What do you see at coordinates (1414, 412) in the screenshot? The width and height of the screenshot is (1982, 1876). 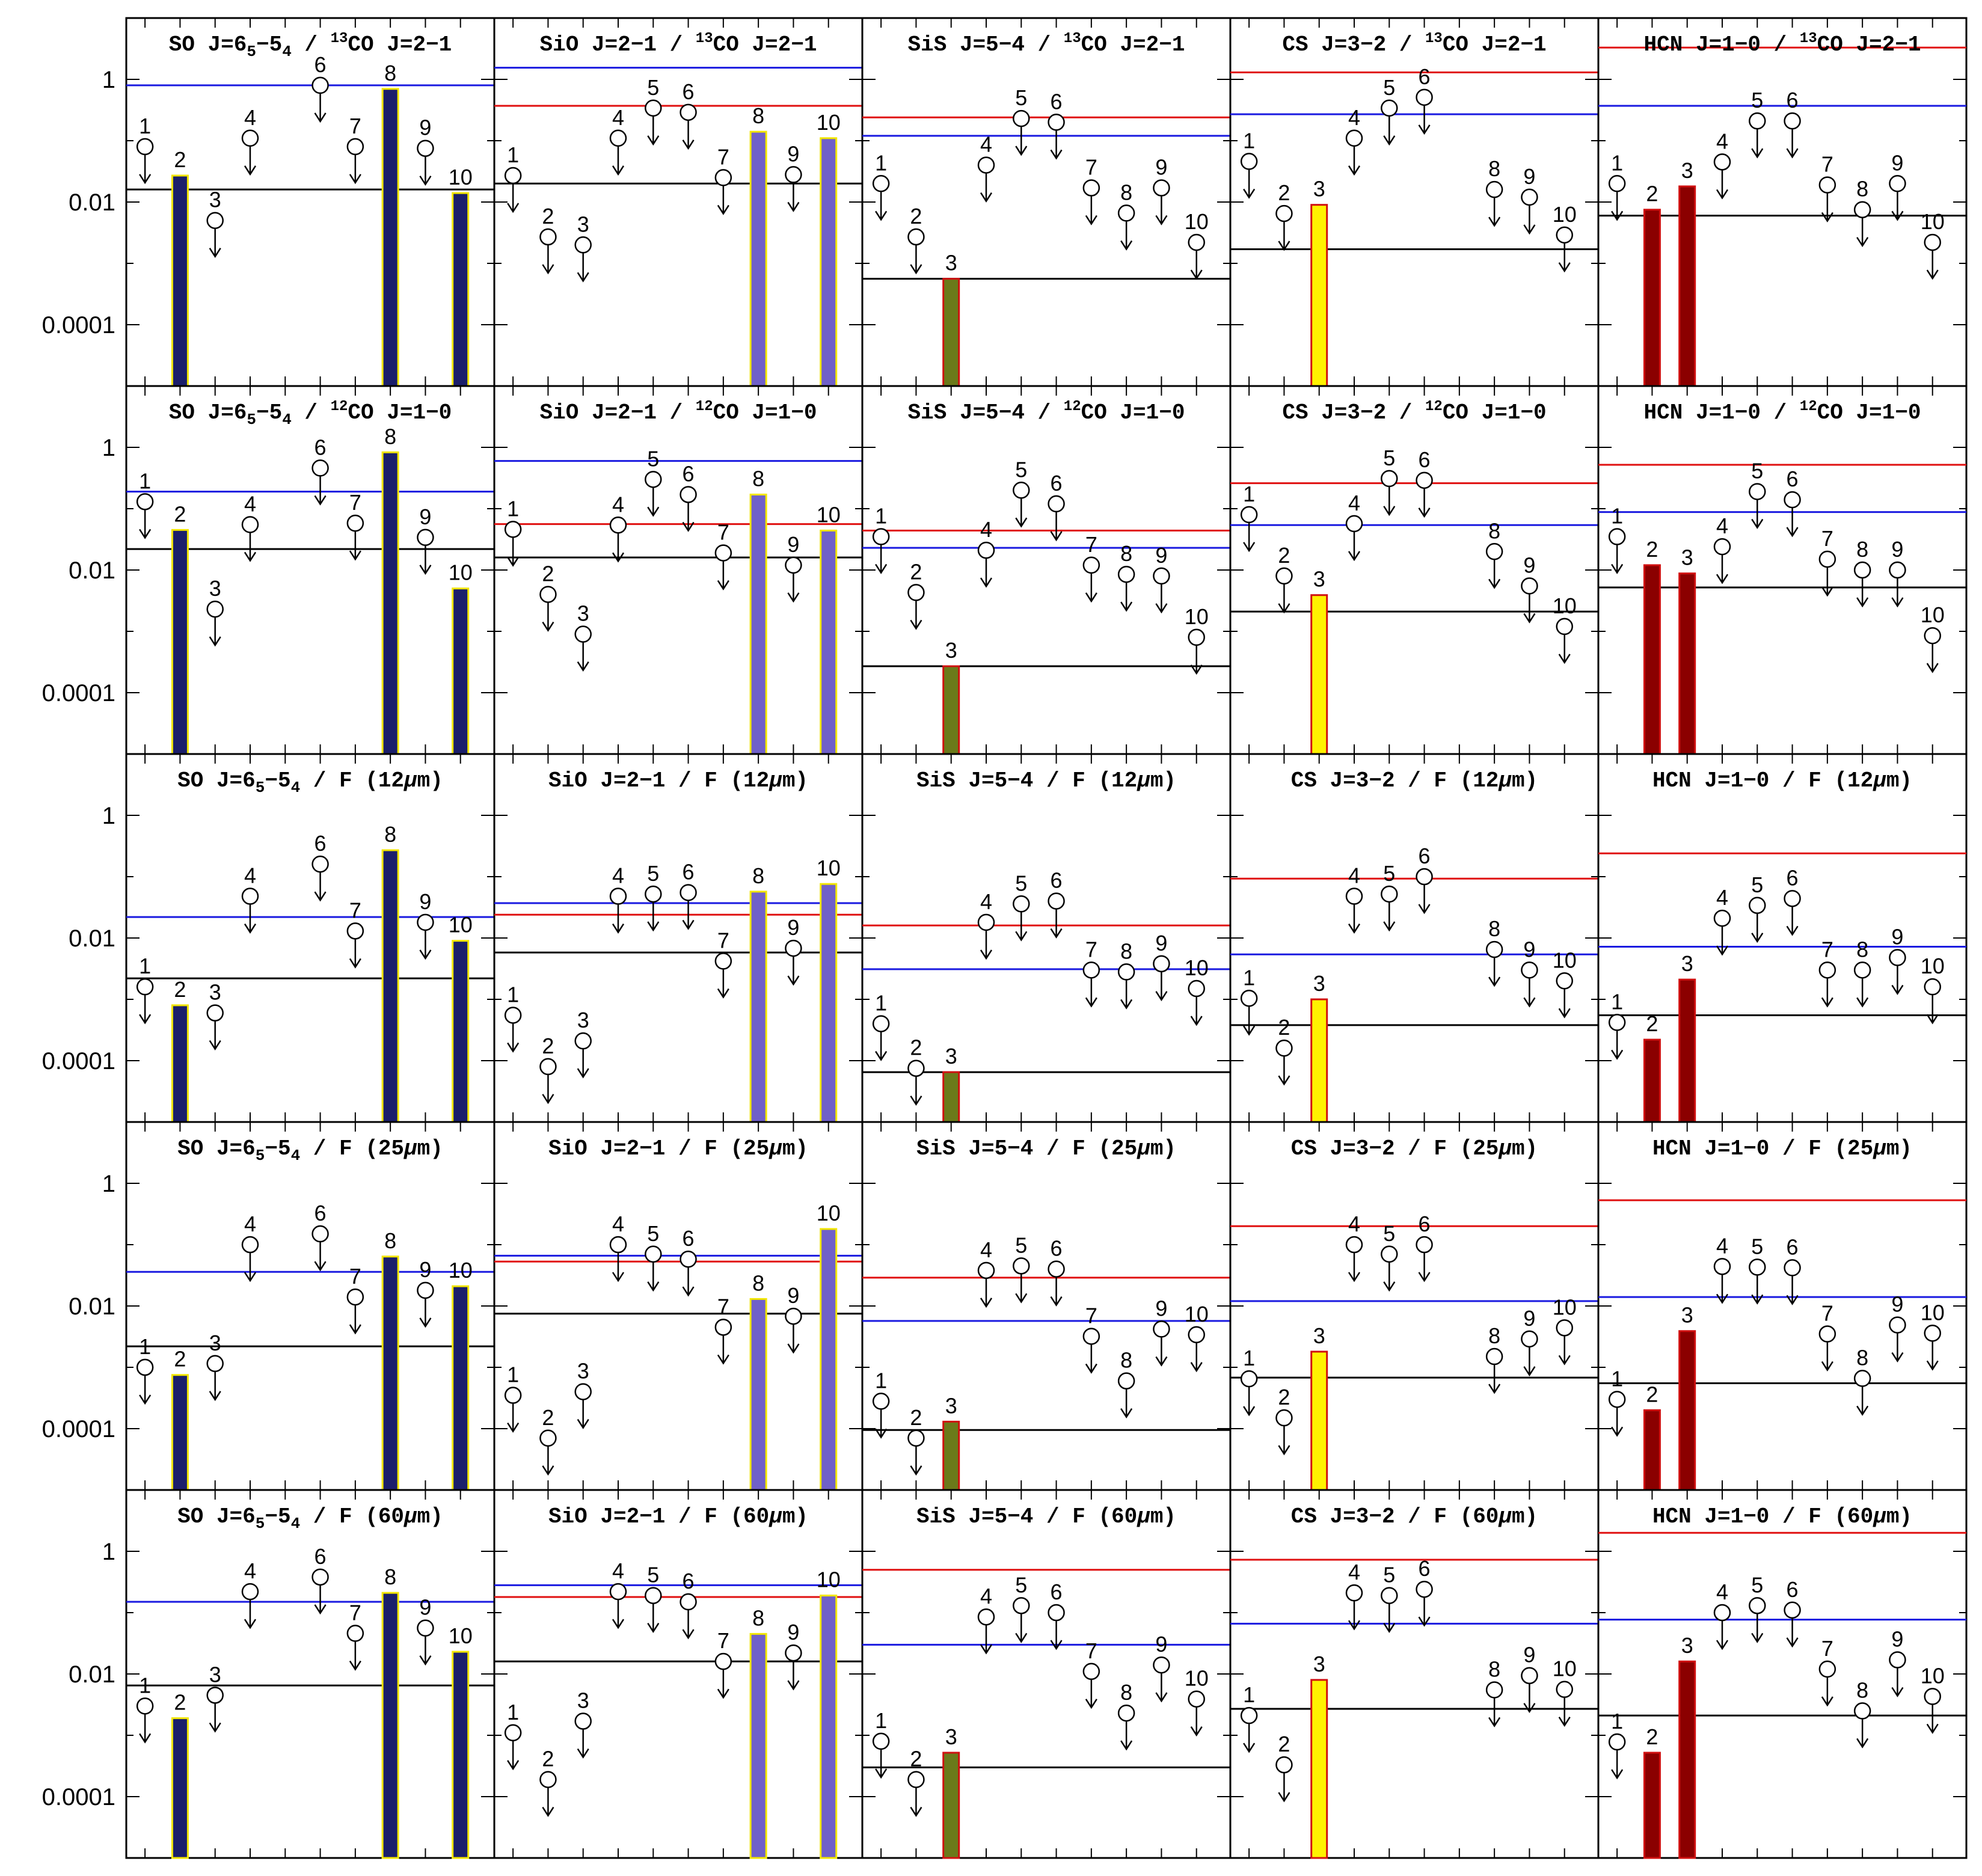 I see `panel-title: CS J=3−2 / 12CO J=1−0` at bounding box center [1414, 412].